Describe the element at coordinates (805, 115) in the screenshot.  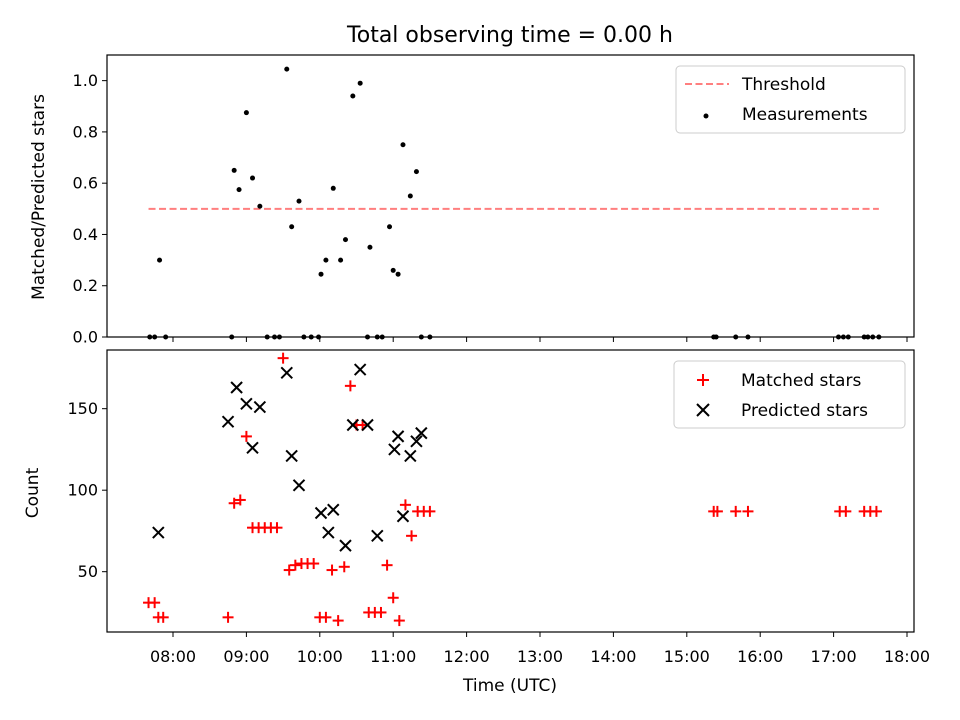
I see `legend-measurements-label: Measurements` at that location.